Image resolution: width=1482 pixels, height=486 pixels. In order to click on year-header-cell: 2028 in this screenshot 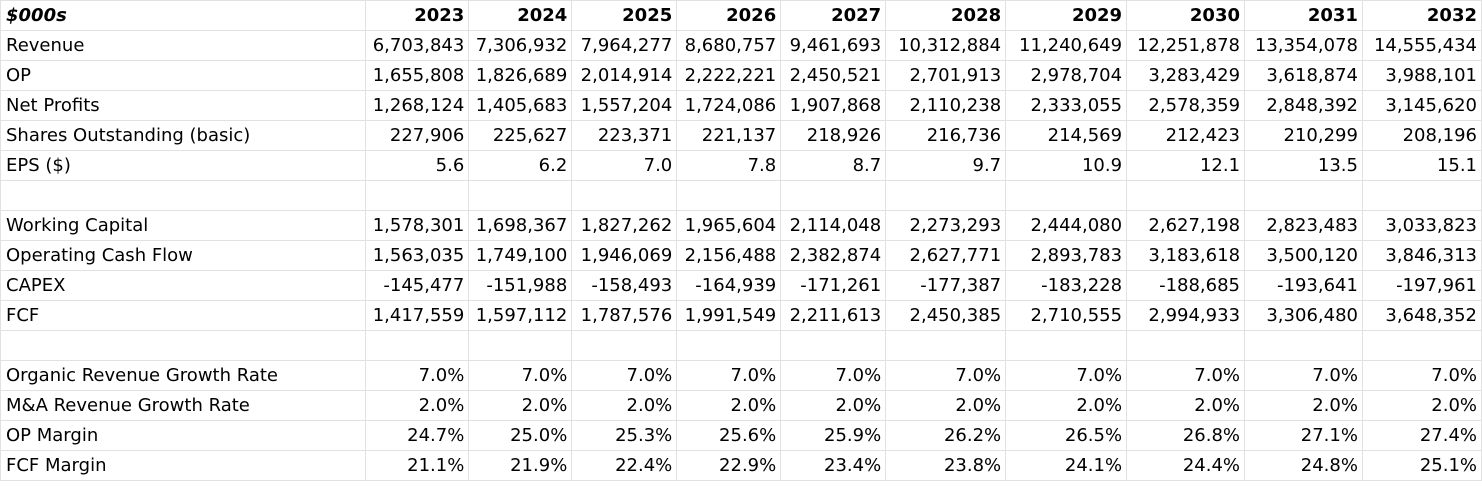, I will do `click(946, 15)`.